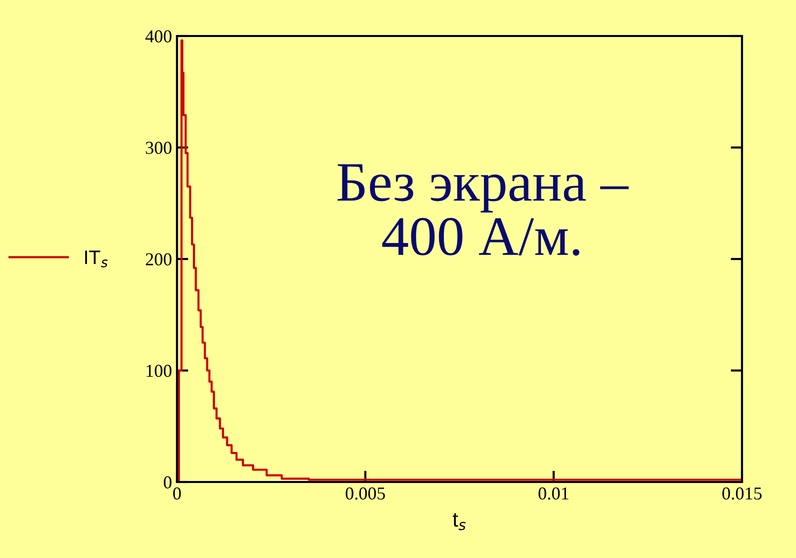  Describe the element at coordinates (159, 148) in the screenshot. I see `y-tick-label: 300` at that location.